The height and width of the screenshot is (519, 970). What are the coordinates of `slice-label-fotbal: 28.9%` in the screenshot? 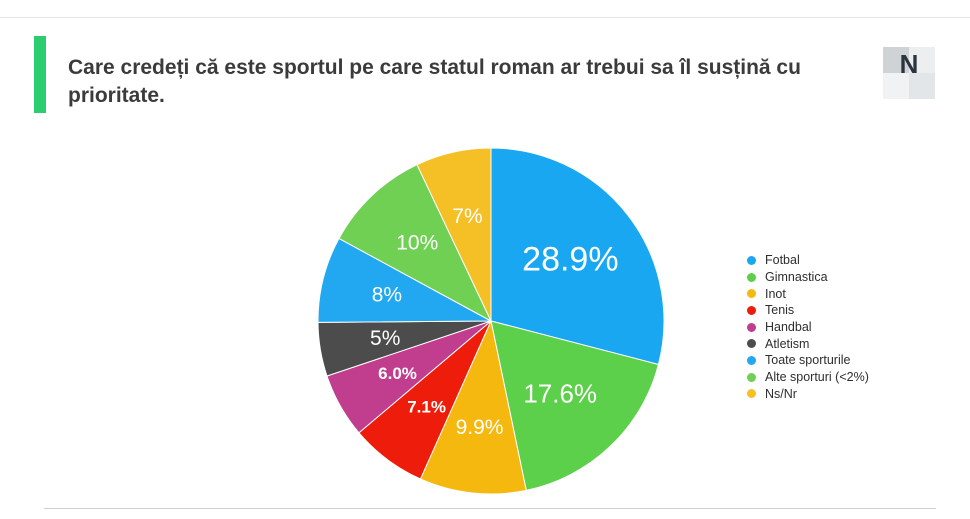 It's located at (570, 260).